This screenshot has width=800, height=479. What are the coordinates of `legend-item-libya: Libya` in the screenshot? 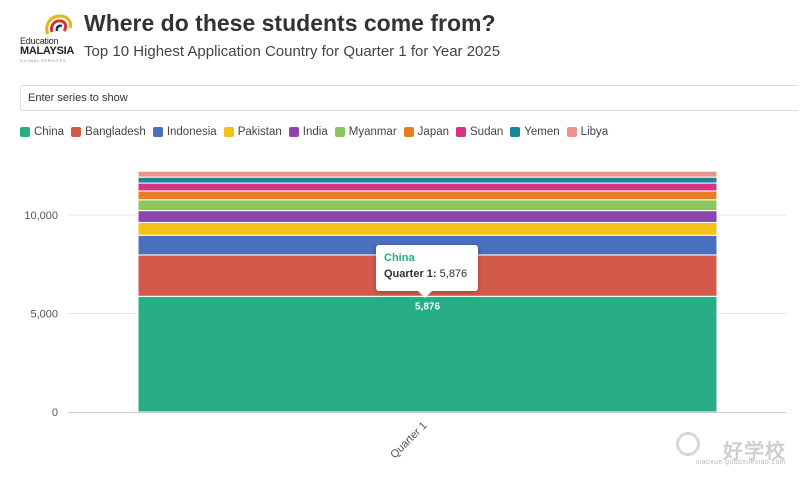 It's located at (587, 132).